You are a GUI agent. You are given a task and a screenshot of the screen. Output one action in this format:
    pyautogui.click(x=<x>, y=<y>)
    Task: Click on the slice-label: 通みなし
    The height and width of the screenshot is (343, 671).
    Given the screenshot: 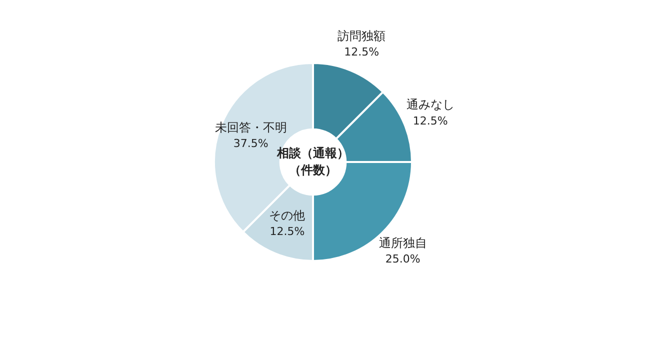 What is the action you would take?
    pyautogui.click(x=430, y=105)
    